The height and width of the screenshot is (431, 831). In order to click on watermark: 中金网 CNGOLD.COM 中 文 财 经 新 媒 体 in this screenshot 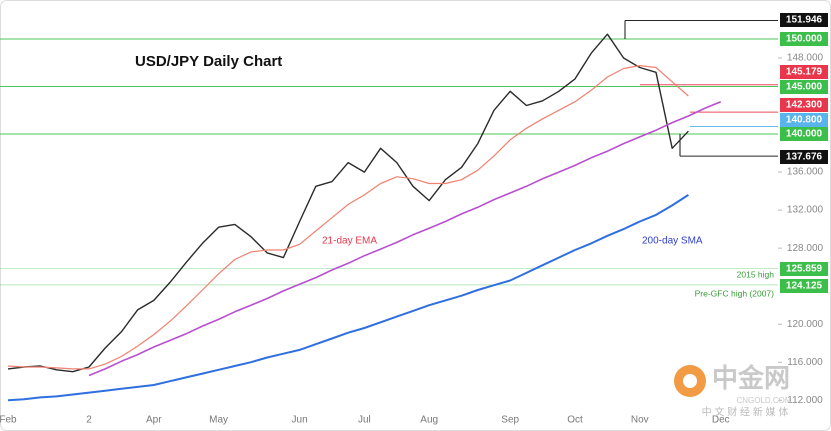, I will do `click(733, 391)`.